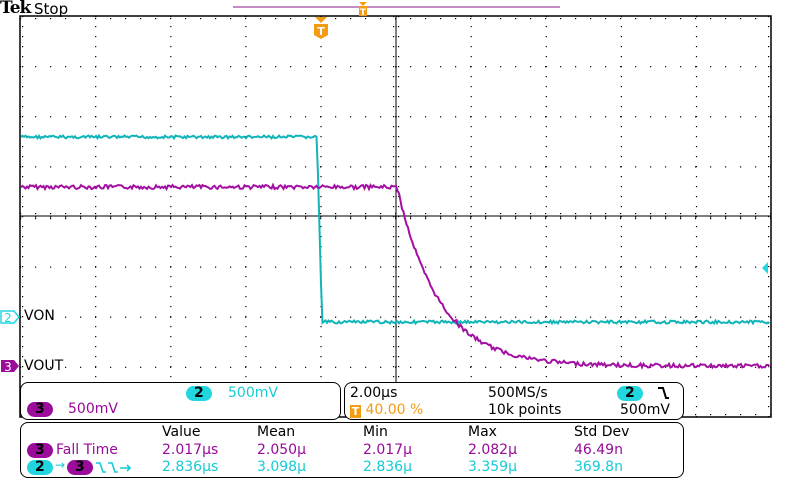  Describe the element at coordinates (375, 432) in the screenshot. I see `header-min: Min` at that location.